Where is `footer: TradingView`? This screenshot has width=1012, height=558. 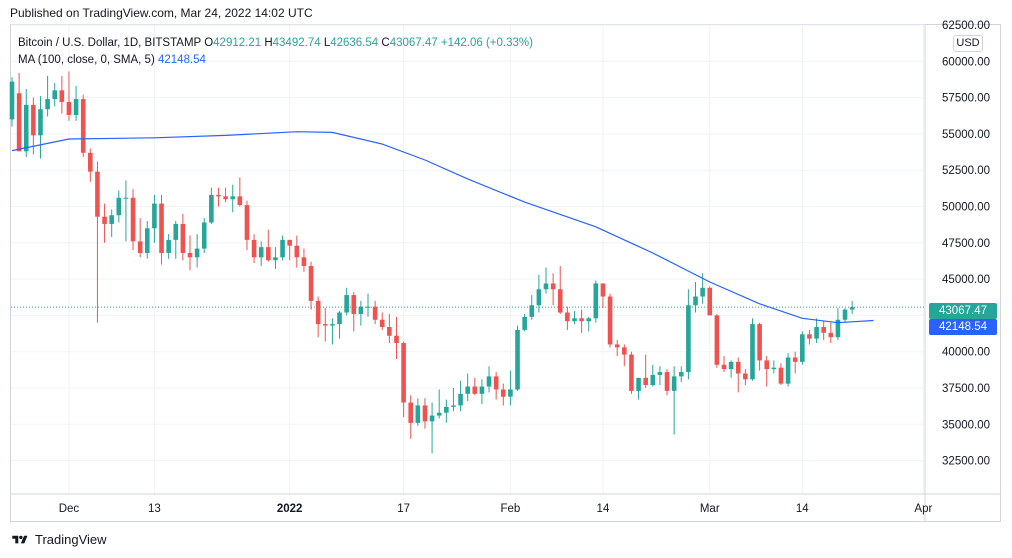
footer: TradingView is located at coordinates (58, 539).